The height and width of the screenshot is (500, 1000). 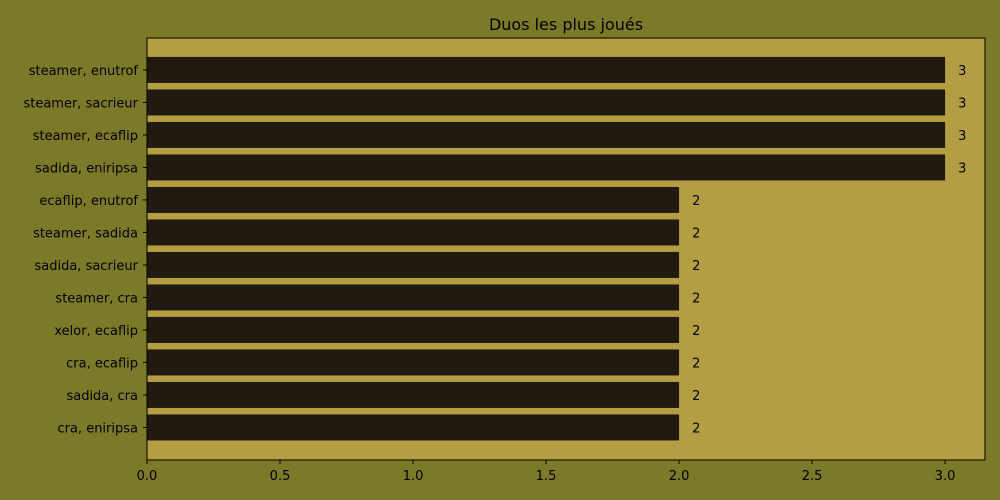 What do you see at coordinates (85, 233) in the screenshot?
I see `y-tick-label: steamer, sadida` at bounding box center [85, 233].